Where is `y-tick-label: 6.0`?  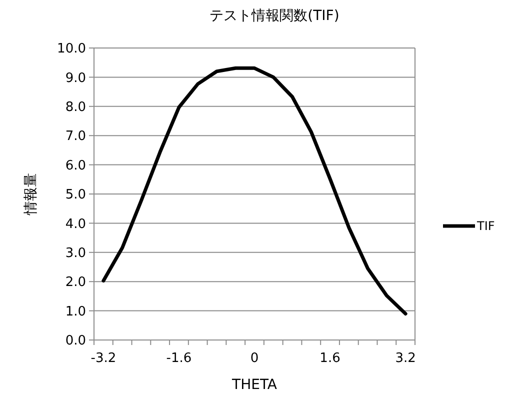 y-tick-label: 6.0 is located at coordinates (75, 166).